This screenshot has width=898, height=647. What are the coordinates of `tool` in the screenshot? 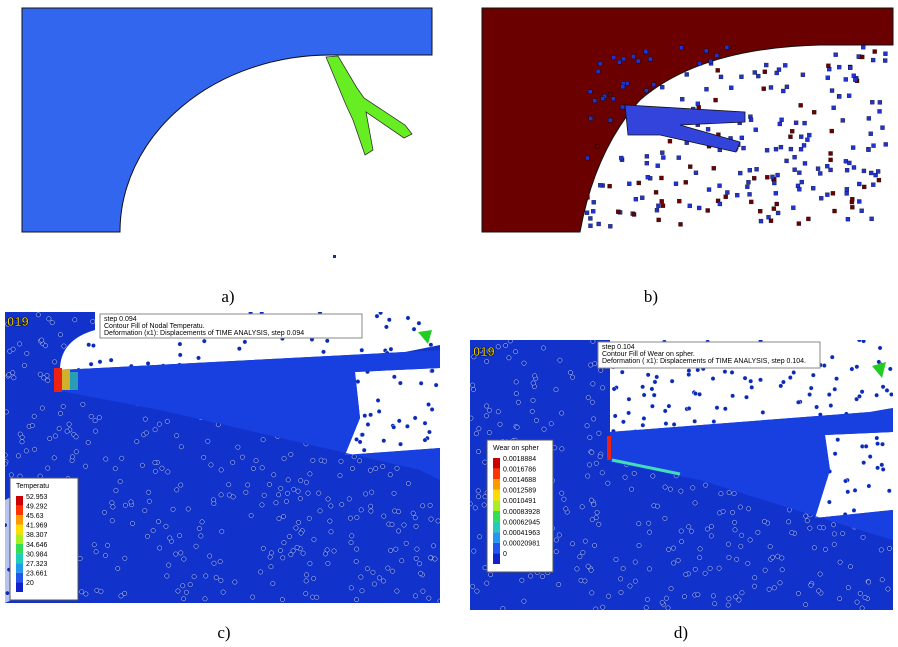 It's located at (369, 105).